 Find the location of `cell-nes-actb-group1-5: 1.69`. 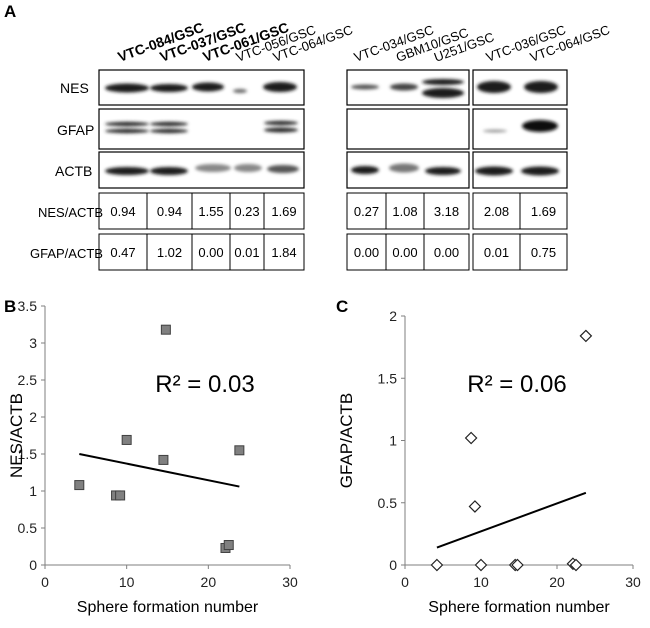

cell-nes-actb-group1-5: 1.69 is located at coordinates (283, 211).